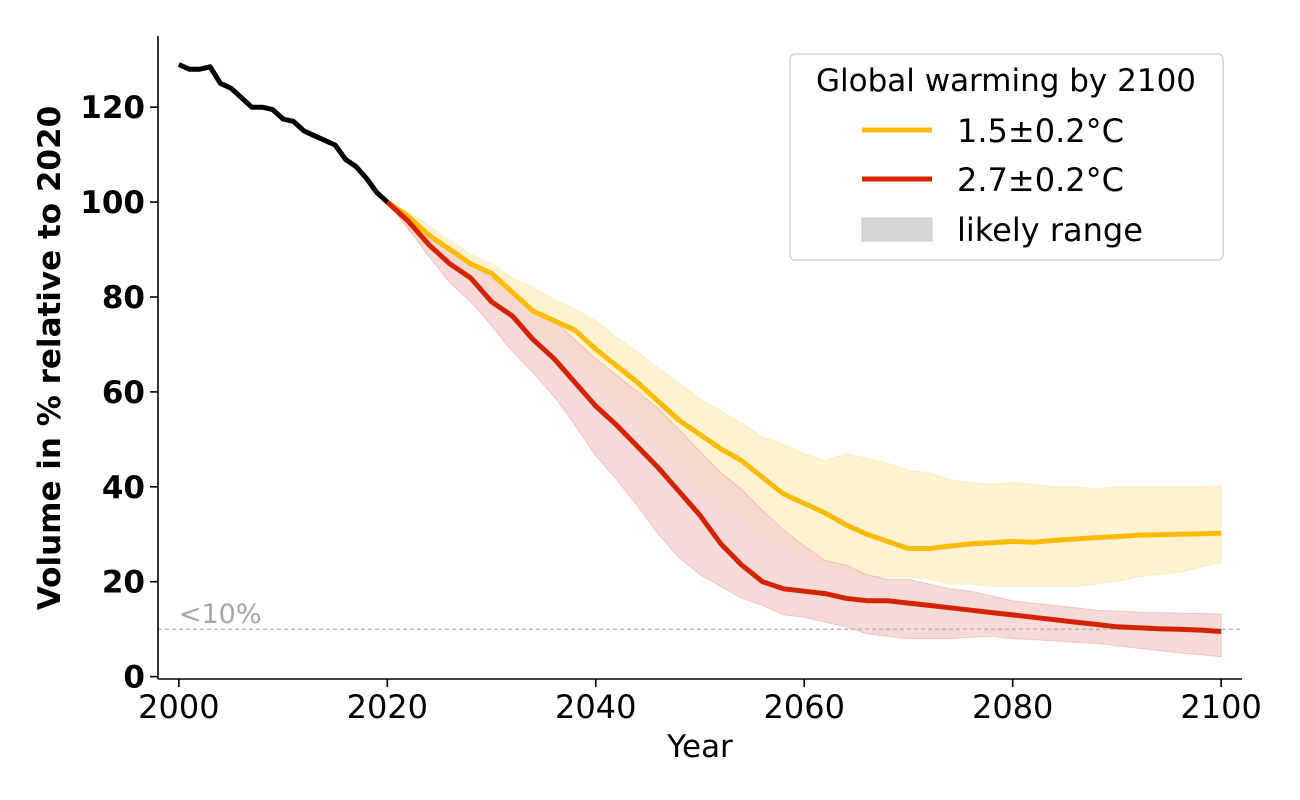 The height and width of the screenshot is (800, 1300). Describe the element at coordinates (50, 358) in the screenshot. I see `y-axis-label: Volume in % relative to 2020` at that location.